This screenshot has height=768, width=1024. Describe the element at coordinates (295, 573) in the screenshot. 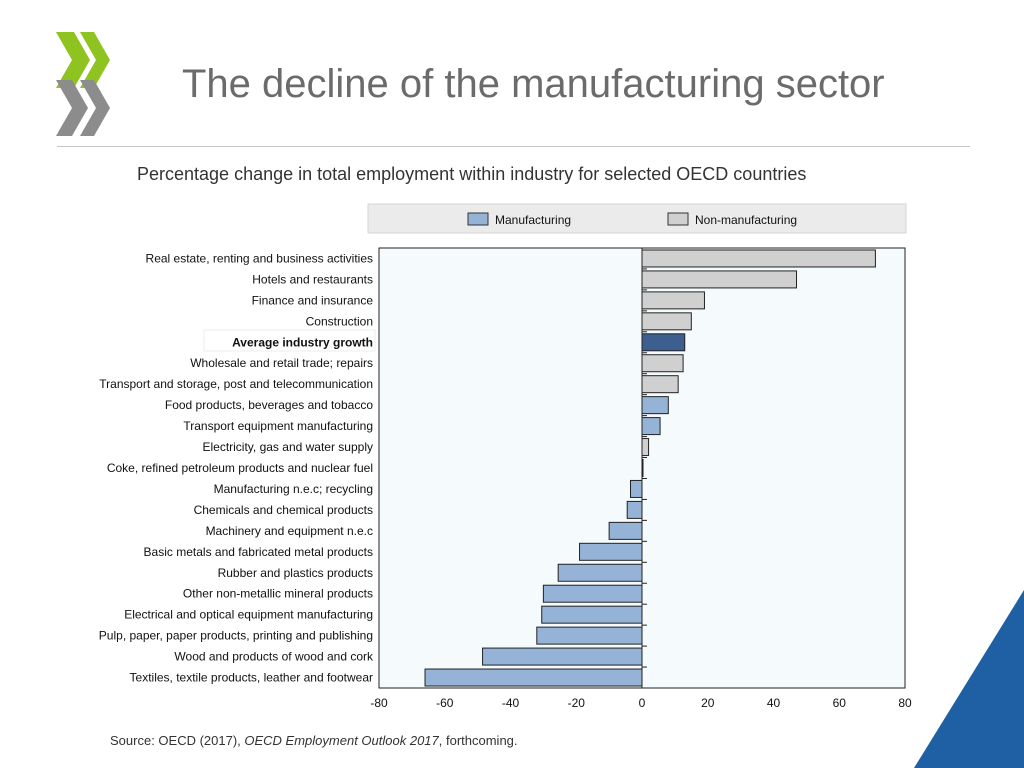

I see `category-label-15: Rubber and plastics products` at that location.